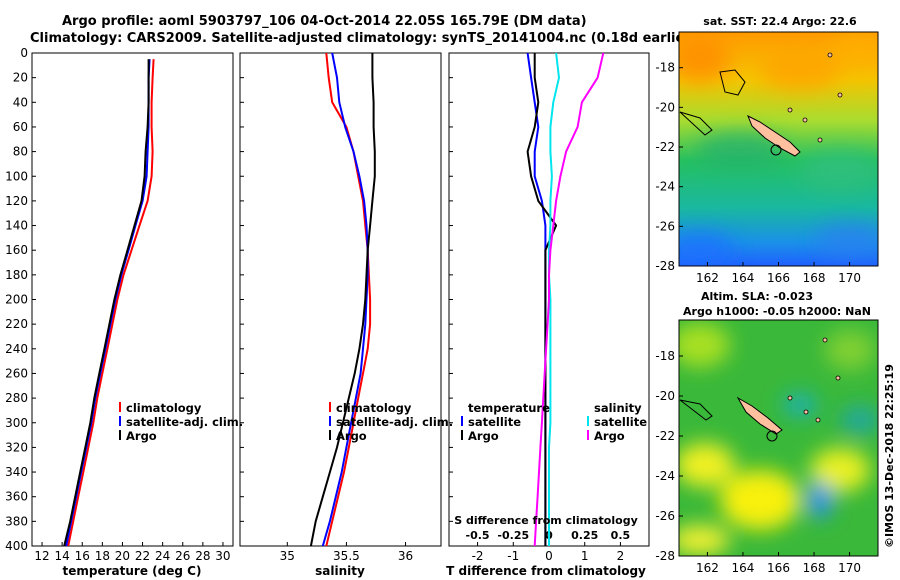 This screenshot has height=580, width=900. I want to click on x-tick-label: -1, so click(513, 556).